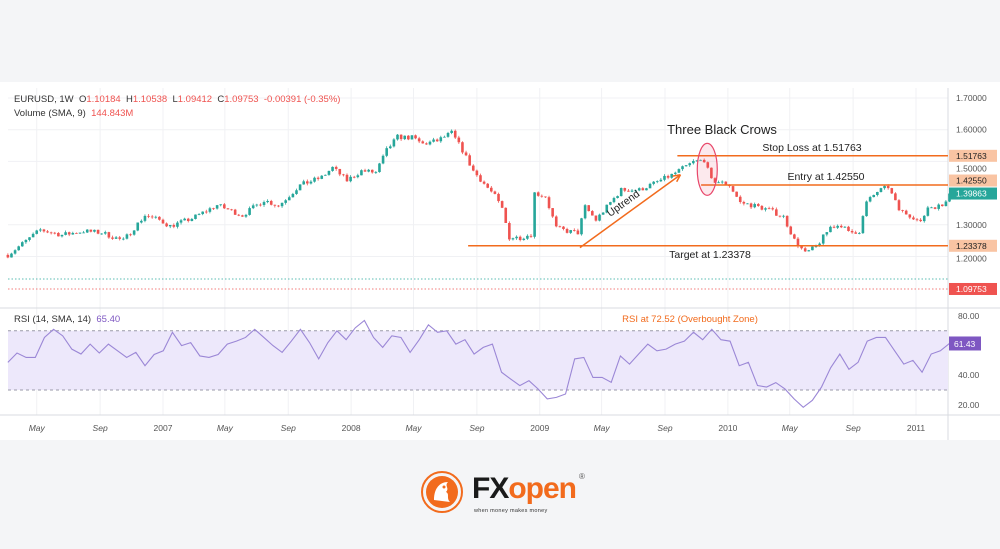  Describe the element at coordinates (510, 495) in the screenshot. I see `fxopen-logo: FXopen ® when money makes money` at that location.